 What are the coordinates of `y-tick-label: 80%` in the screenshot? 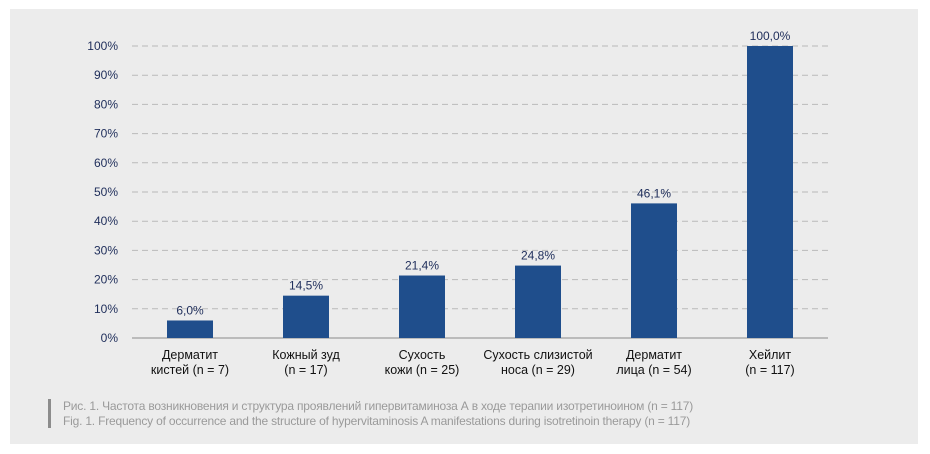 It's located at (106, 104).